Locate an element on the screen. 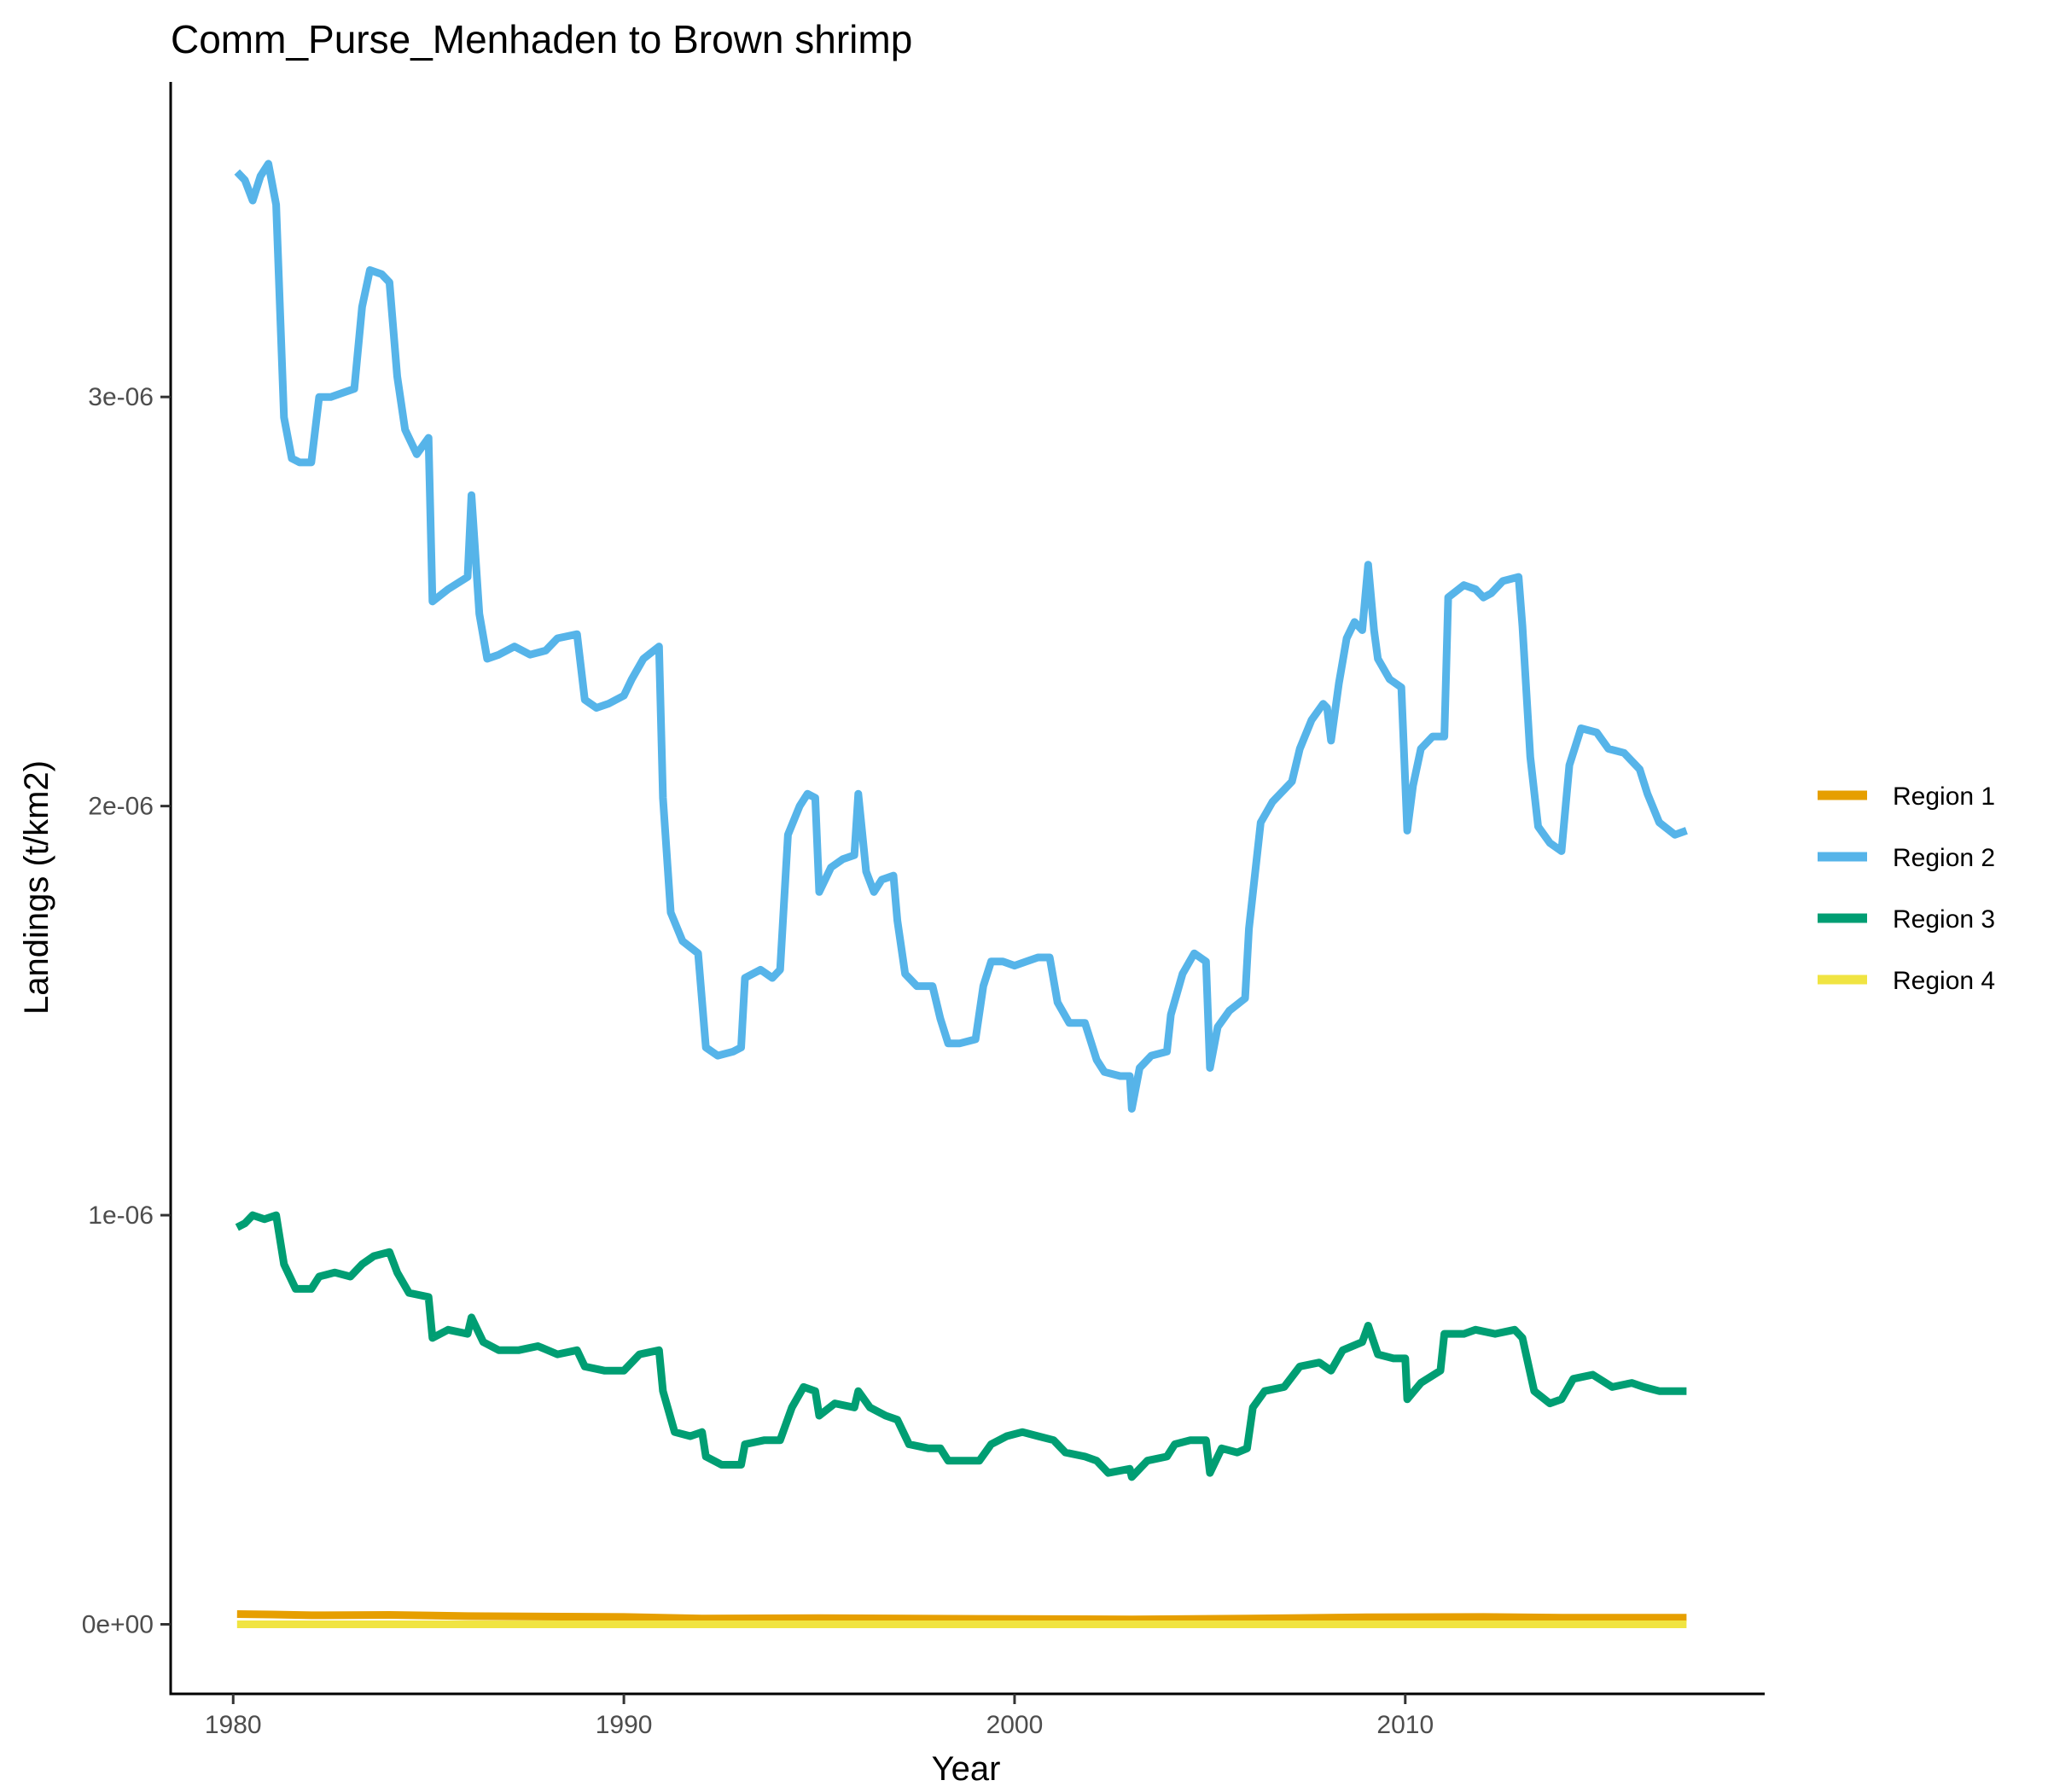 The width and height of the screenshot is (2048, 1792). legend-label-region-1: Region 1 is located at coordinates (1944, 797).